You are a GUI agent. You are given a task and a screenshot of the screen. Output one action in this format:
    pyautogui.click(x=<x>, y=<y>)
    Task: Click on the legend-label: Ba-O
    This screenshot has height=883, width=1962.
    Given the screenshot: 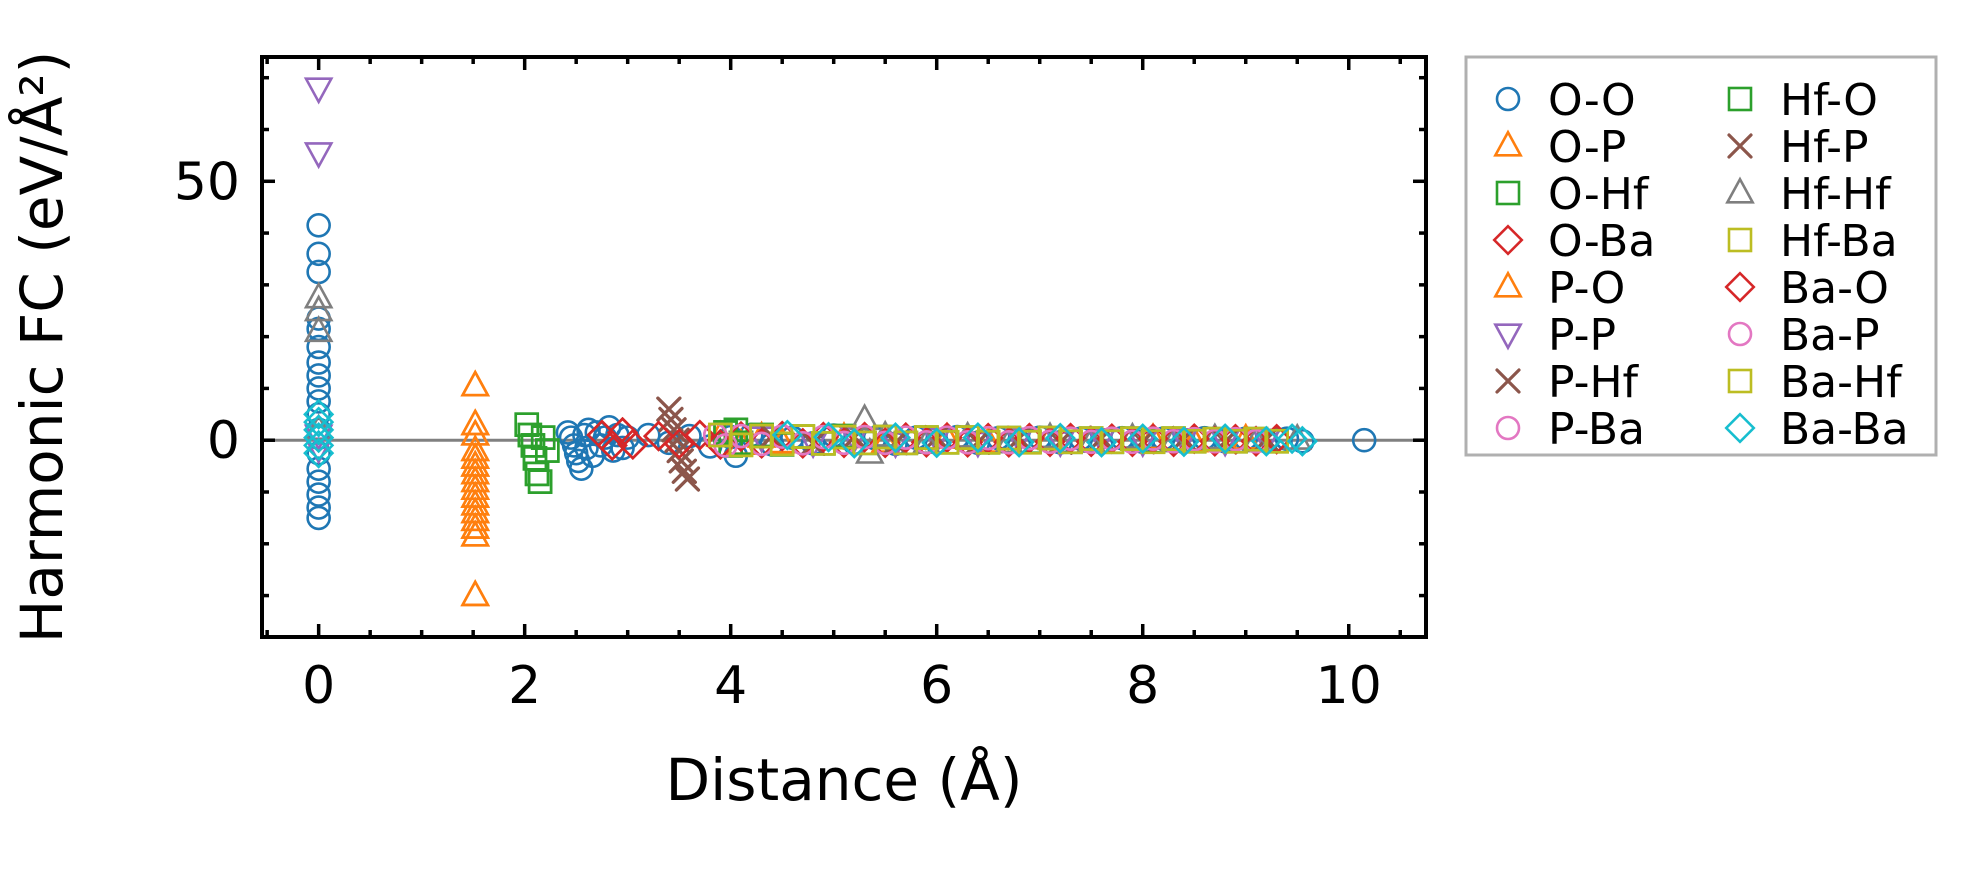 What is the action you would take?
    pyautogui.click(x=1834, y=288)
    